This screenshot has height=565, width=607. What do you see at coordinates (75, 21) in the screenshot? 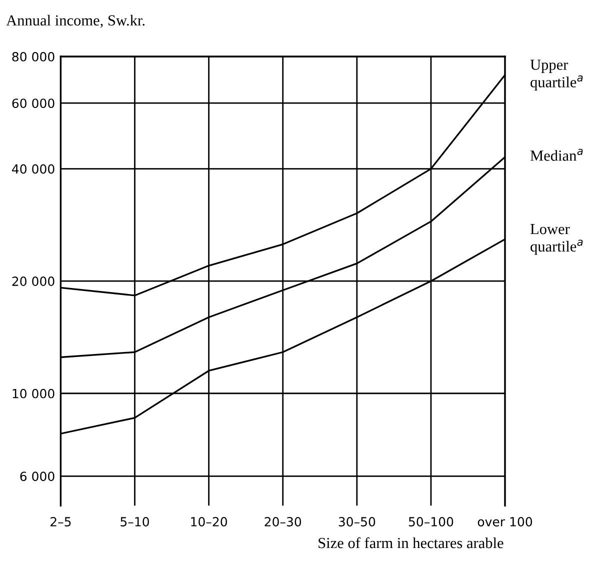
I see `y-axis-title: Annual income, Sw.kr.` at bounding box center [75, 21].